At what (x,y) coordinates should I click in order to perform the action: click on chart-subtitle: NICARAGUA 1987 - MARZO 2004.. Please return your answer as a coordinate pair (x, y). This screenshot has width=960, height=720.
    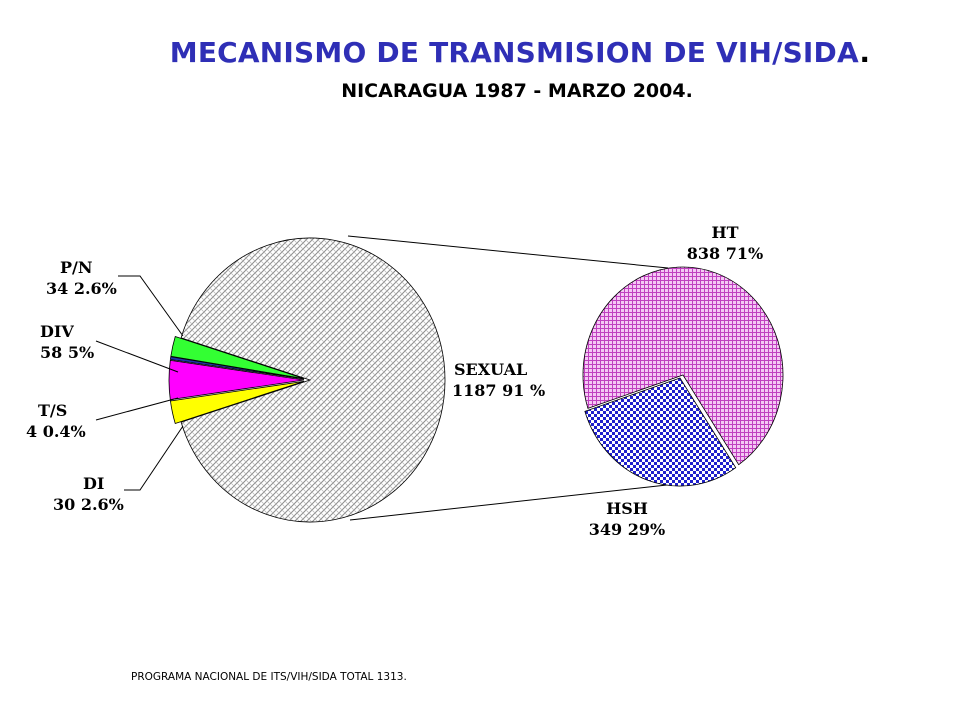
    Looking at the image, I should click on (517, 91).